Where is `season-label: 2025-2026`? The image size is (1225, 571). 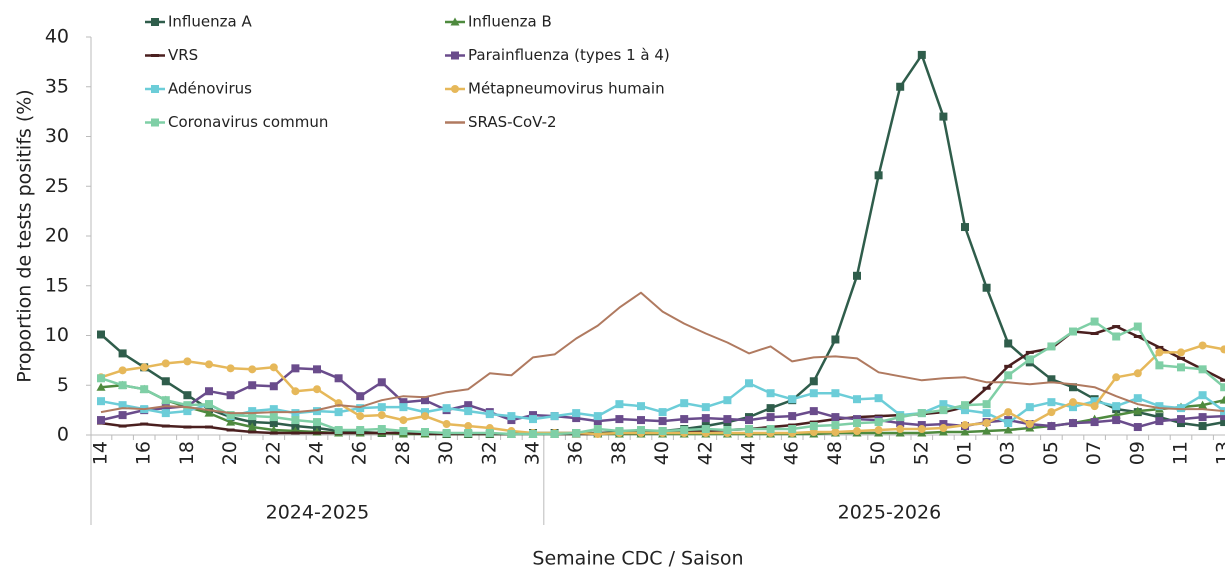
season-label: 2025-2026 is located at coordinates (890, 513).